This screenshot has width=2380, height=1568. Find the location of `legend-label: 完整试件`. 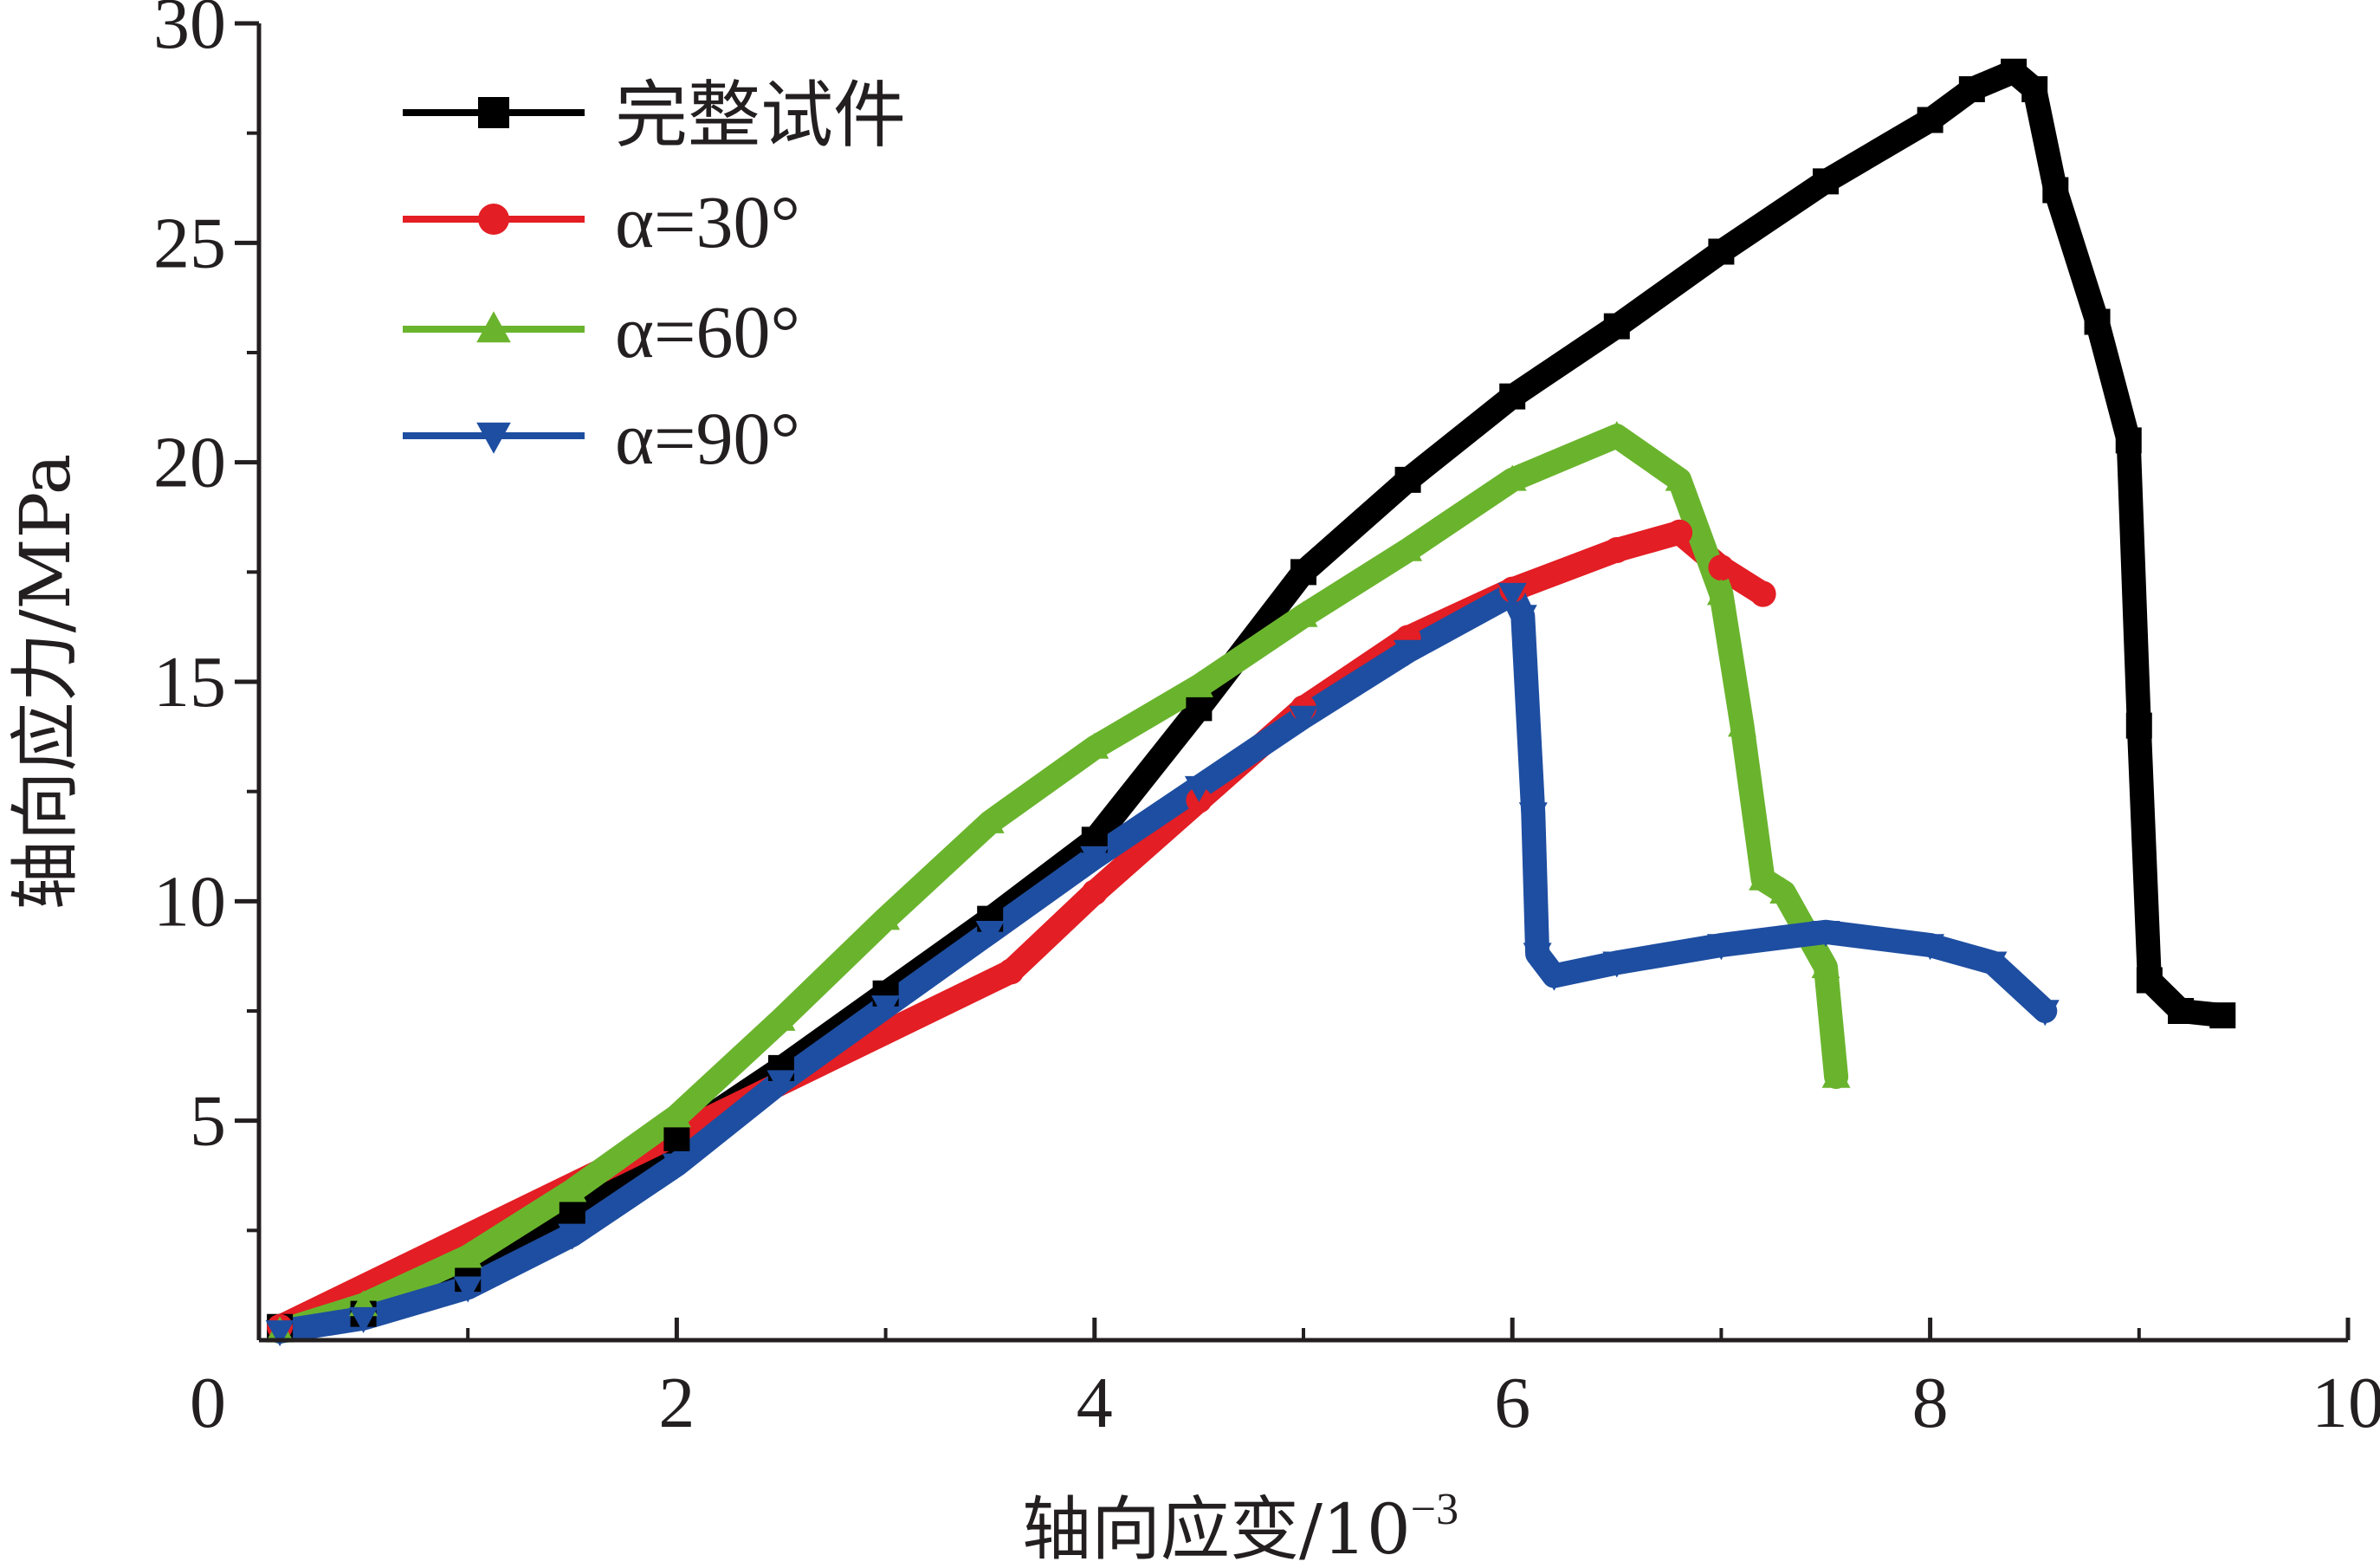

legend-label: 完整试件 is located at coordinates (760, 115).